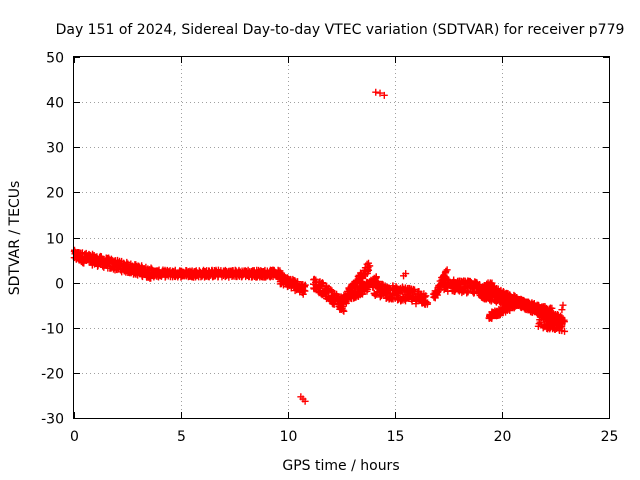  Describe the element at coordinates (52, 420) in the screenshot. I see `y-tick-label: -30` at that location.